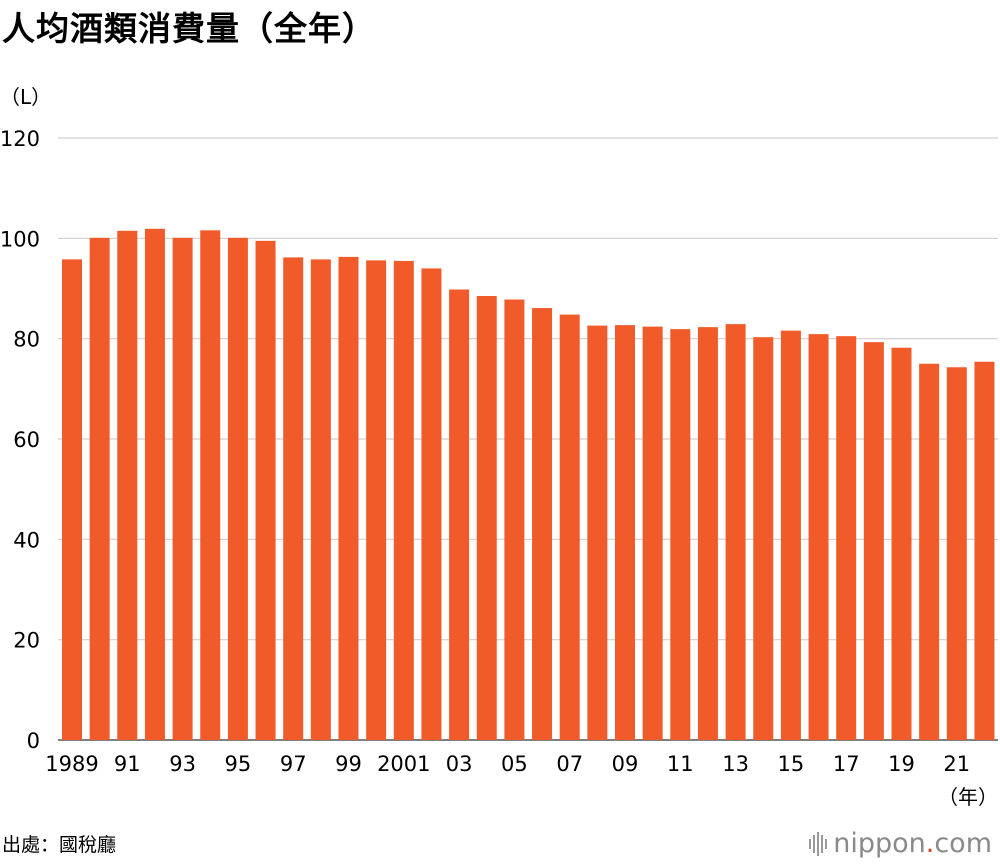 The image size is (1000, 868). I want to click on bar-2002, so click(431, 504).